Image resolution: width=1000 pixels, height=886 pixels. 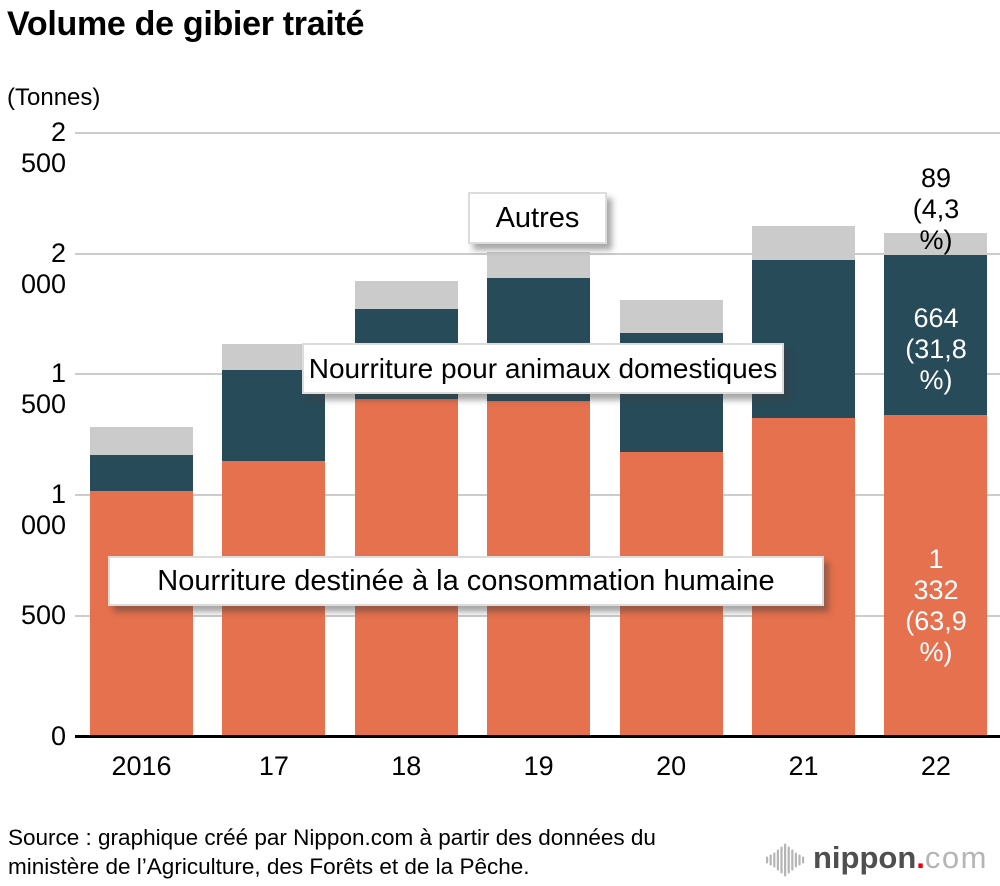 I want to click on annotation-2022-pet: 664 (31,8 %), so click(x=936, y=349).